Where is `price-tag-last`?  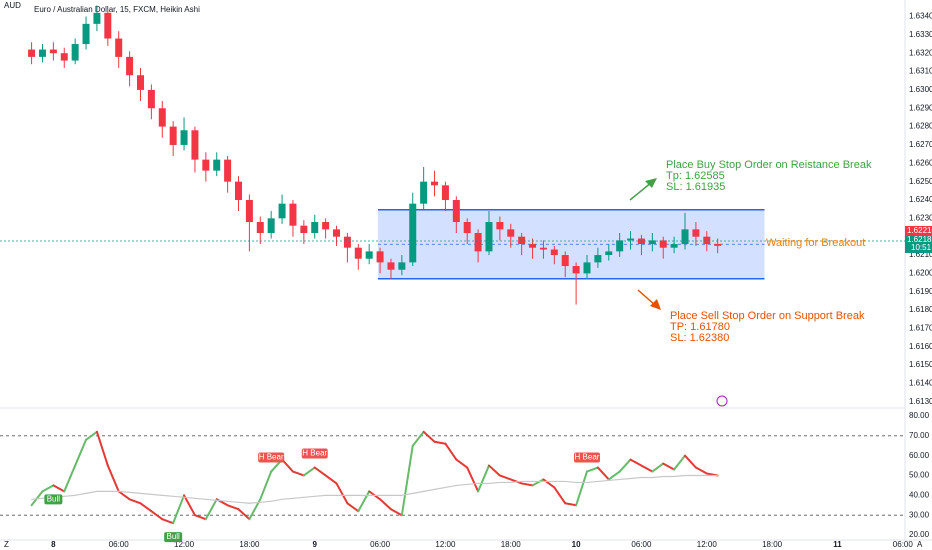
price-tag-last is located at coordinates (918, 231).